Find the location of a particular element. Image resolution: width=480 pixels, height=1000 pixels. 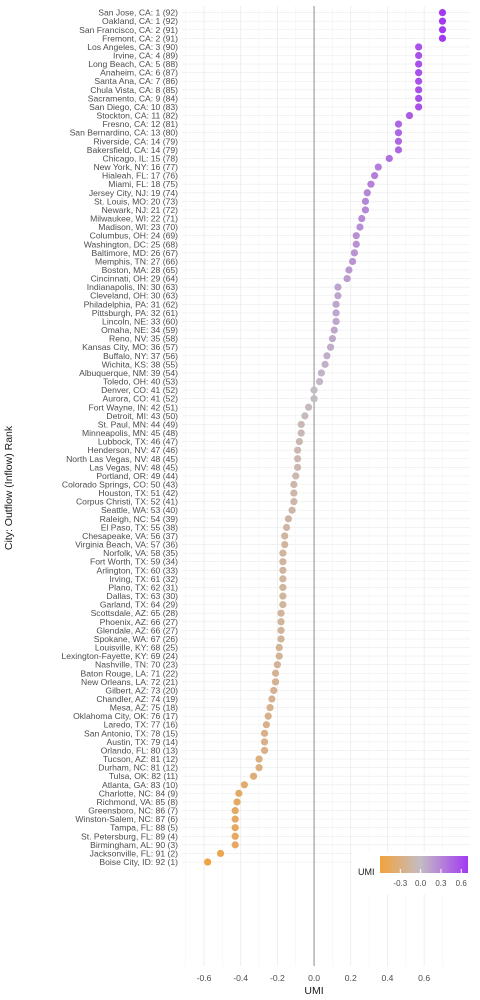

y-tick-label: St. Louis, MO: 20 (73) is located at coordinates (136, 201).